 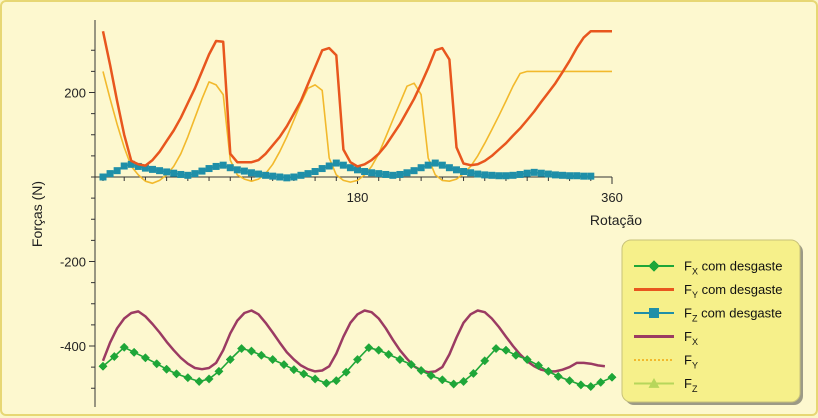 I want to click on series-line-fz-com-desgaste, so click(x=346, y=170).